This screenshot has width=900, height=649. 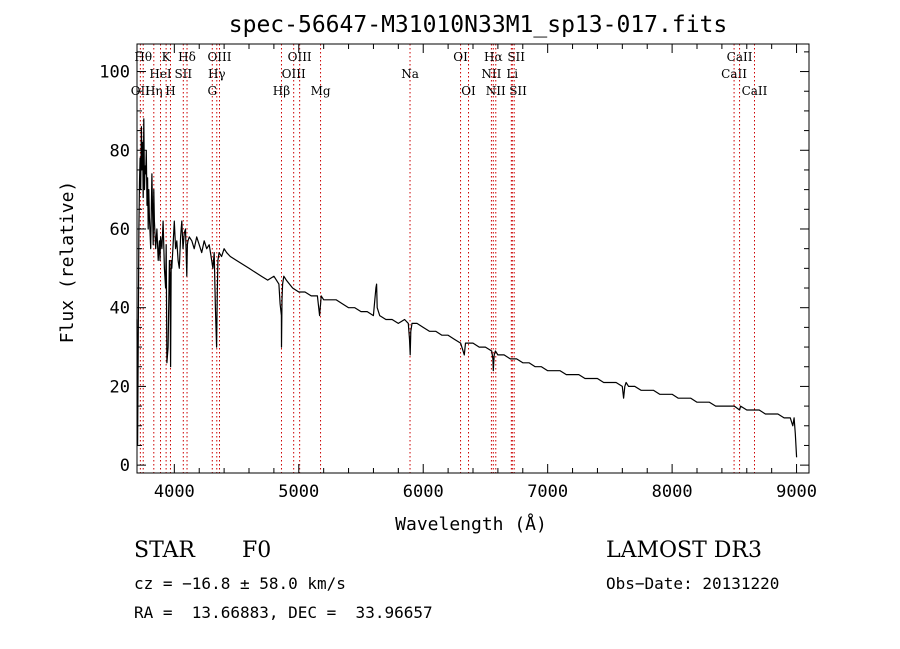 What do you see at coordinates (468, 91) in the screenshot?
I see `line-label-OI-6364: OI` at bounding box center [468, 91].